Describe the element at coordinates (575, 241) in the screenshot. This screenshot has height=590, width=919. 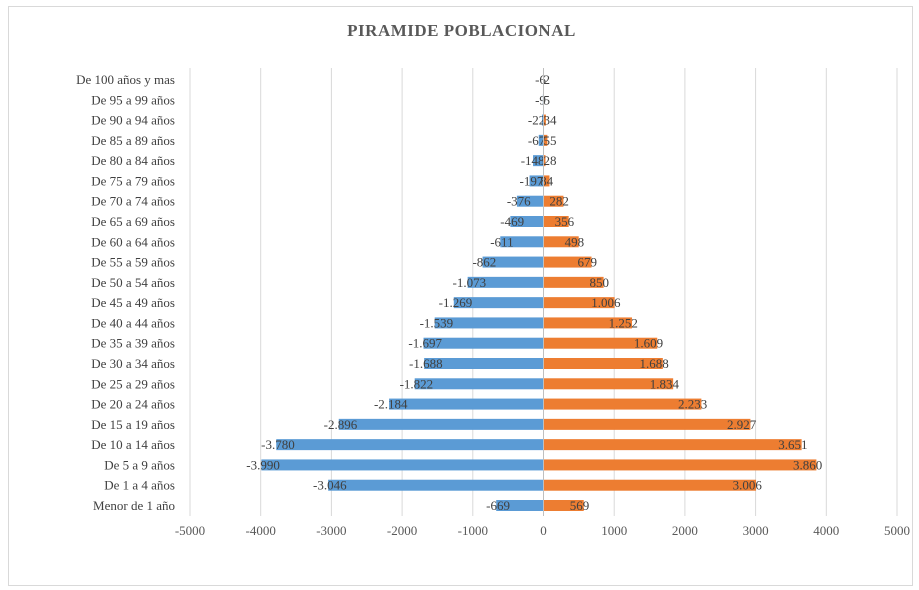
I see `data-label: 498` at that location.